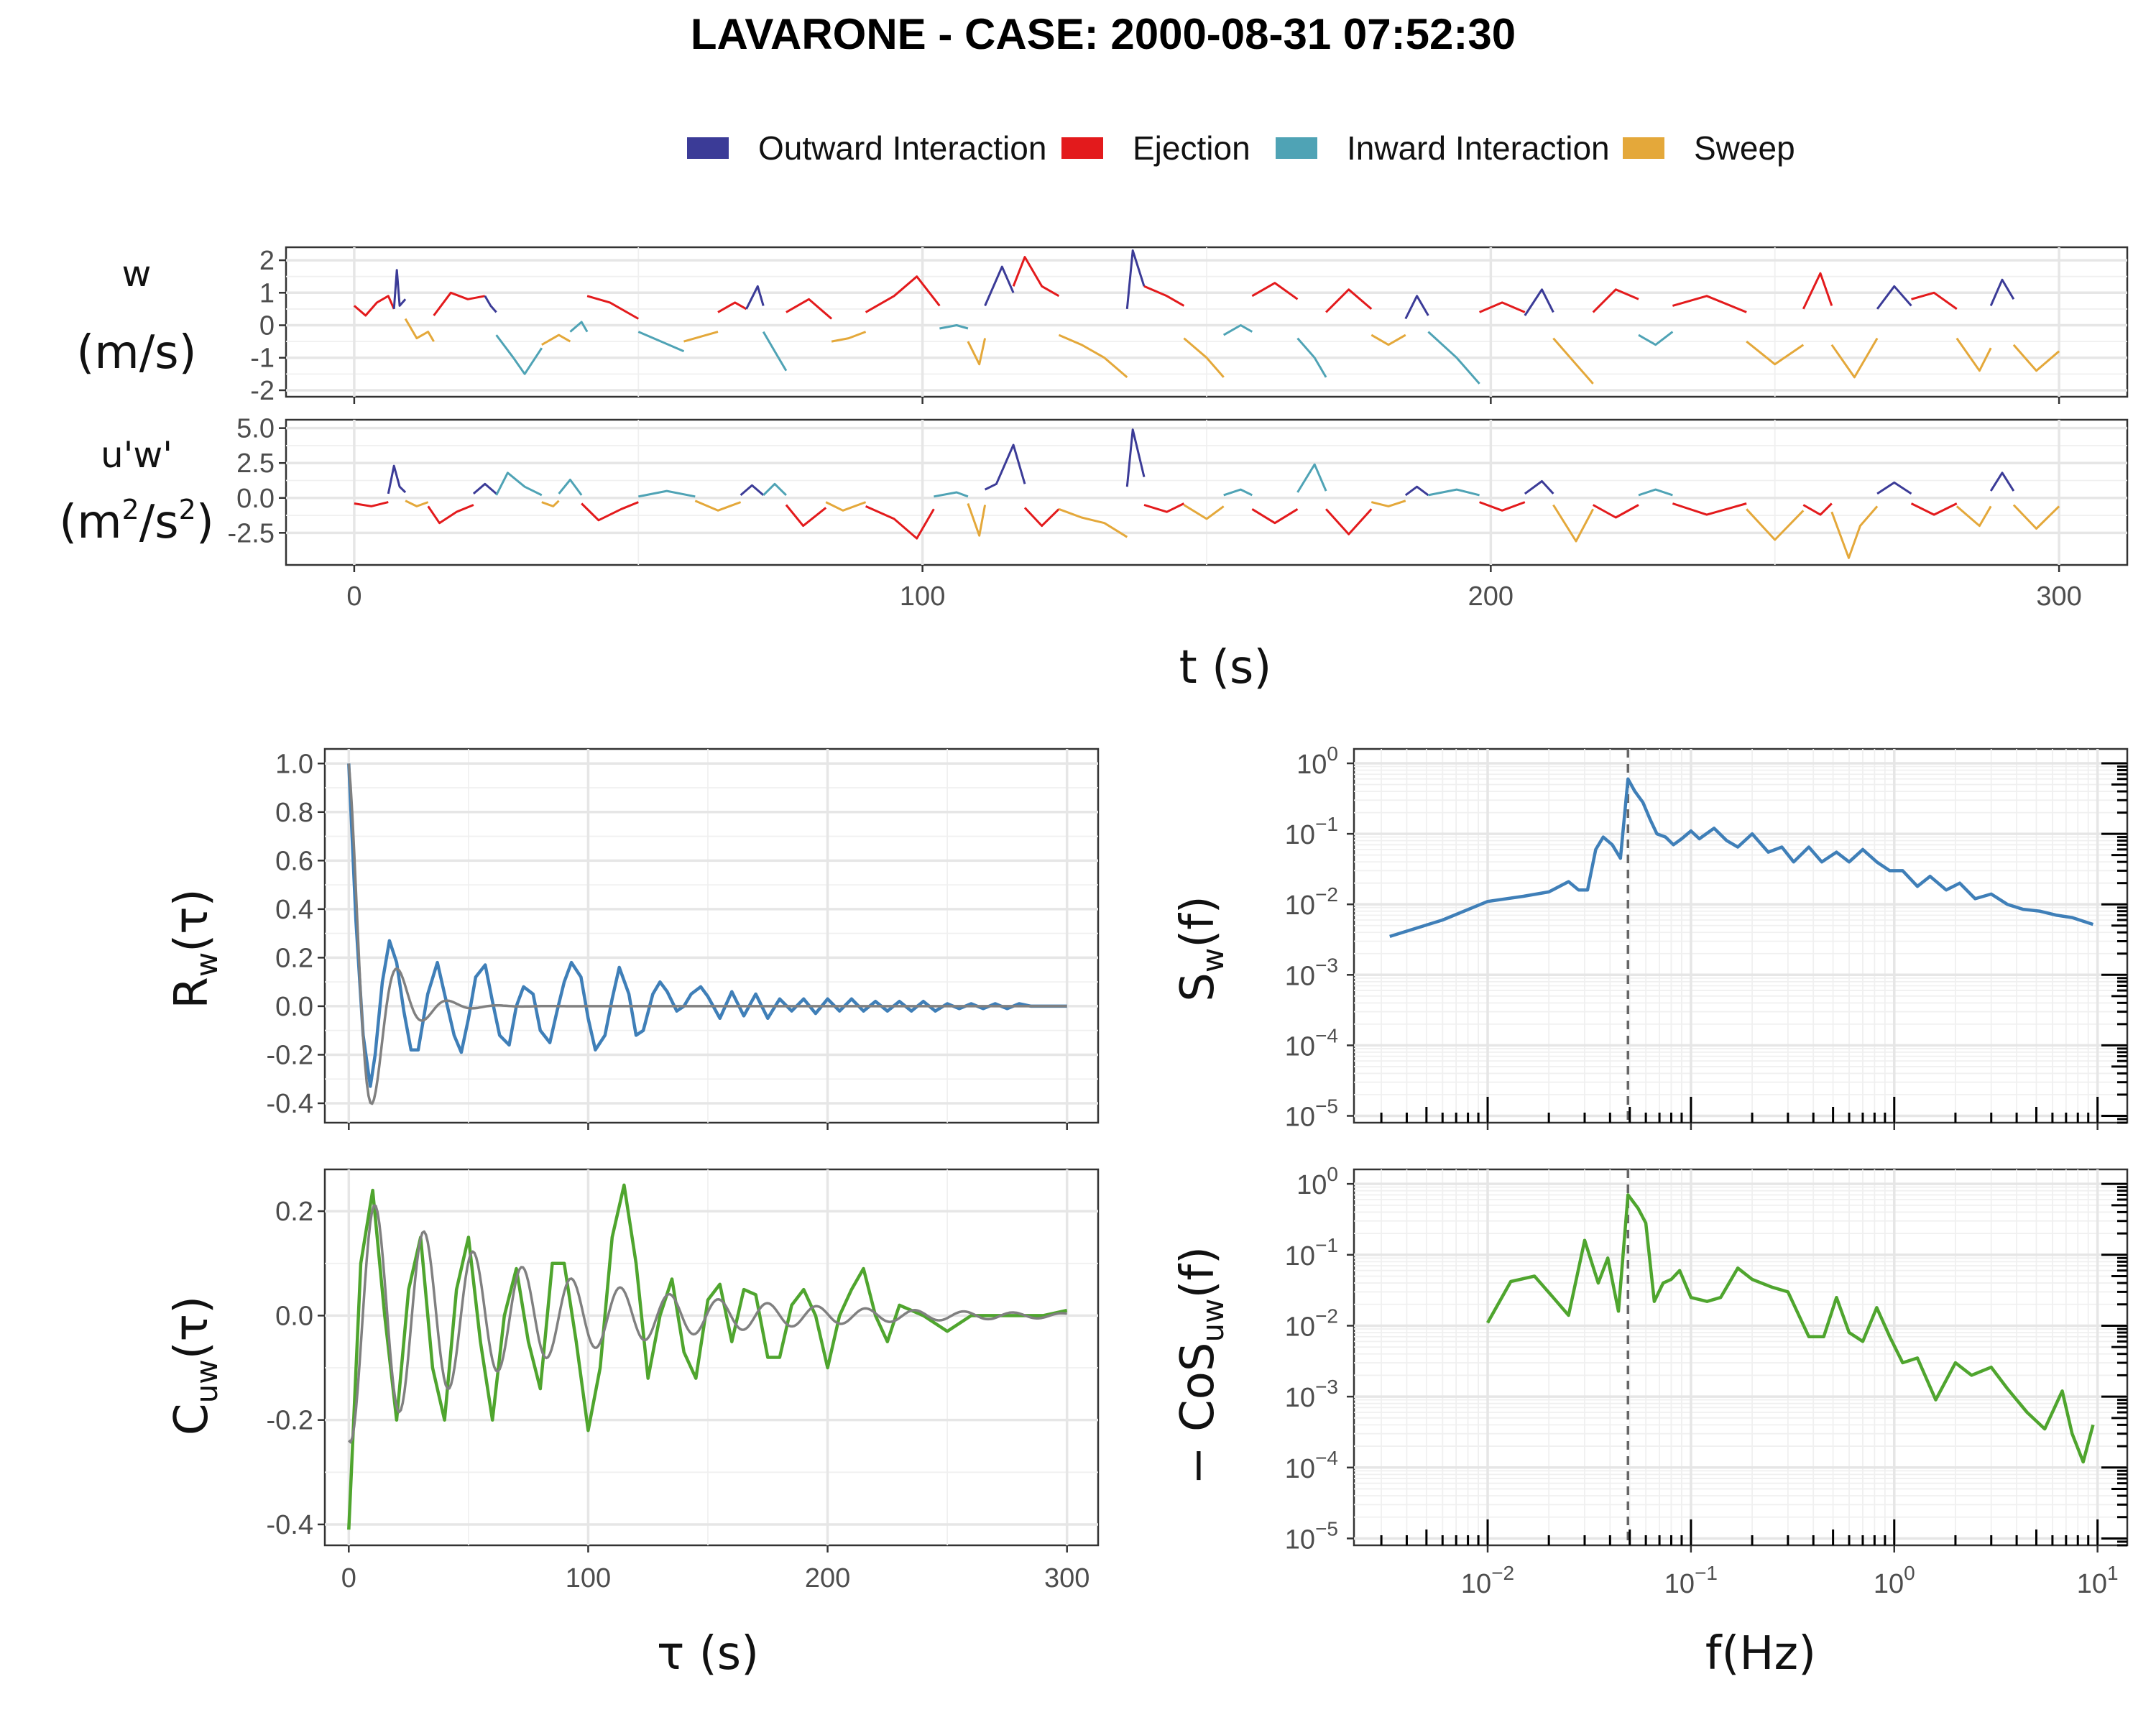 This screenshot has height=1725, width=2156. Describe the element at coordinates (2098, 1580) in the screenshot. I see `x-tick-label: 10¹` at that location.